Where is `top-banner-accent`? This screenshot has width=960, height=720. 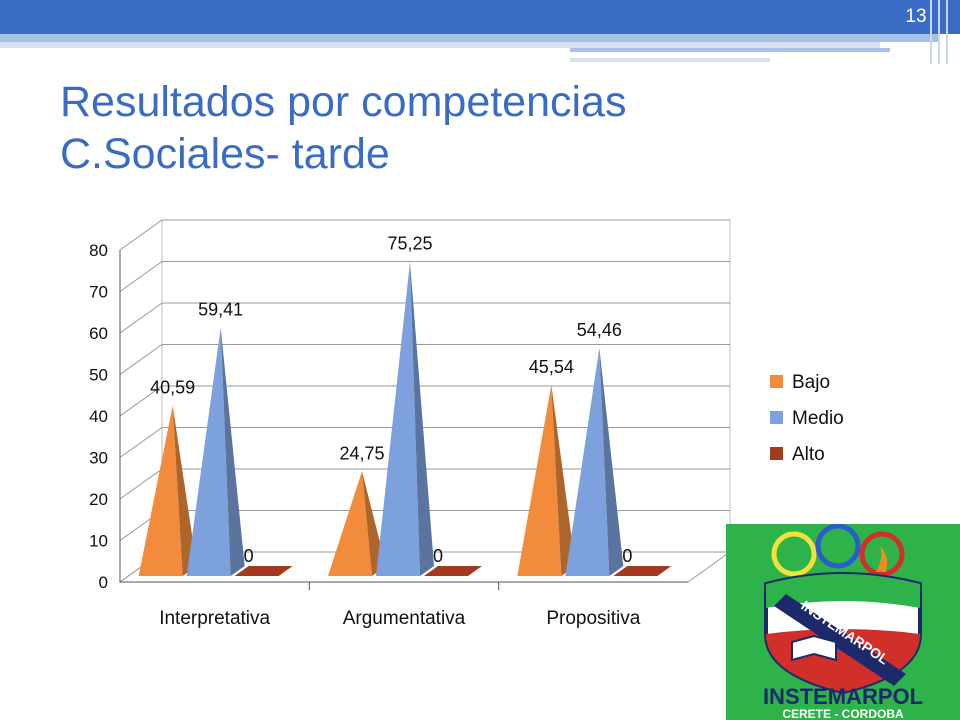
top-banner-accent is located at coordinates (730, 50).